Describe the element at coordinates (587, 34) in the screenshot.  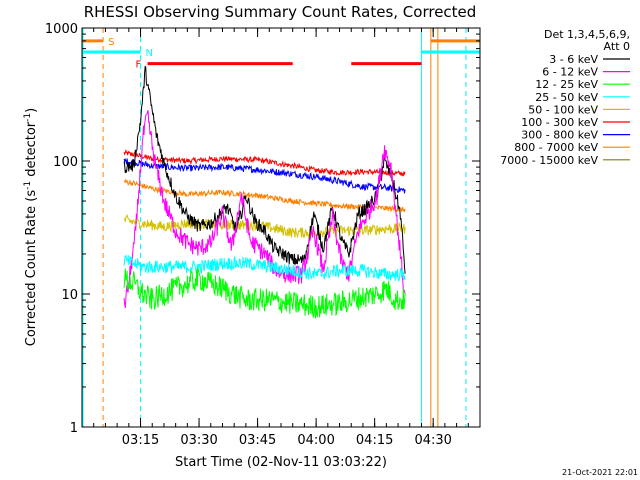
I see `legend-header-detectors: Det 1,3,4,5,6,9,` at that location.